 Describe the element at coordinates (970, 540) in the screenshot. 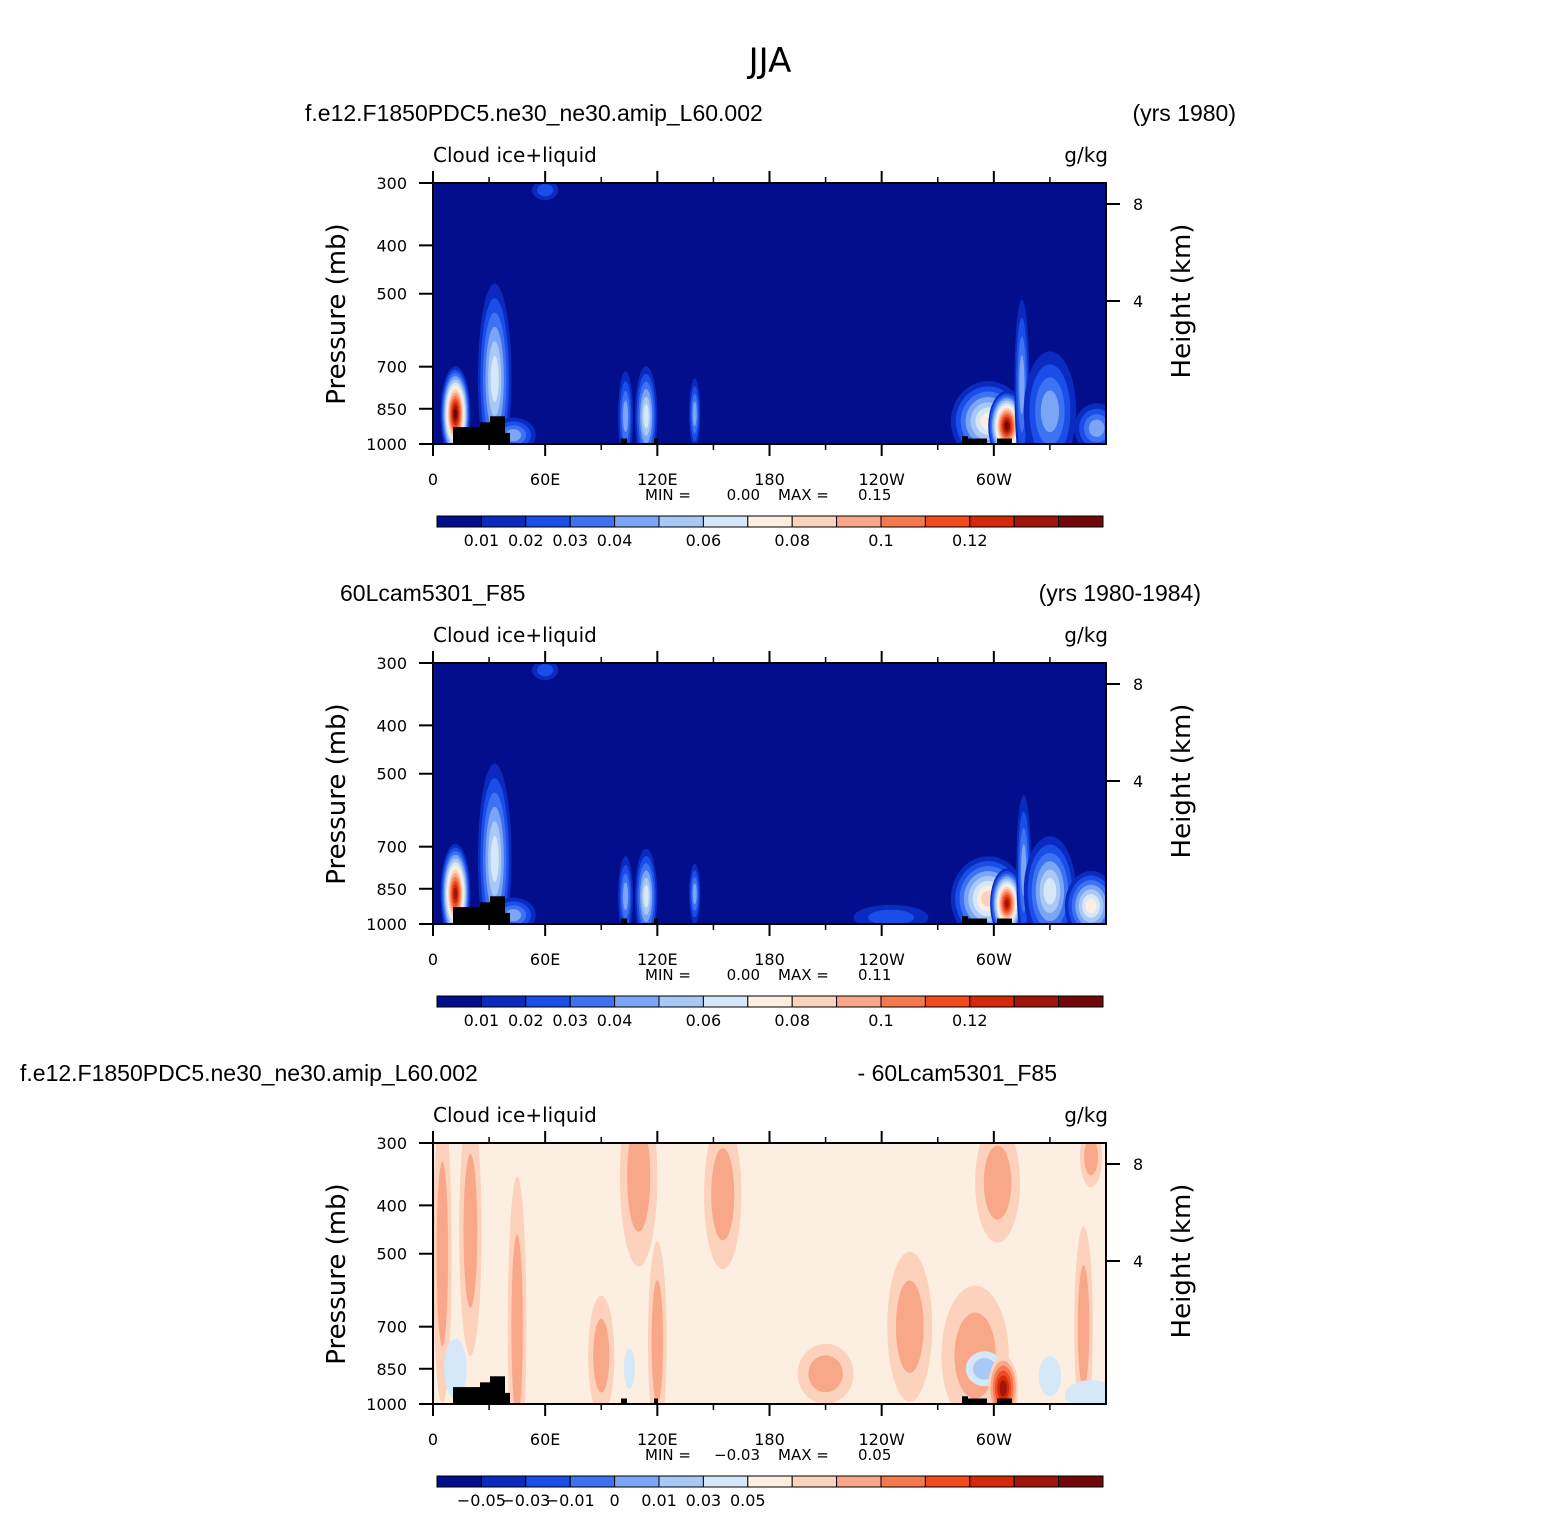

I see `colorbar-label: 0.12` at that location.